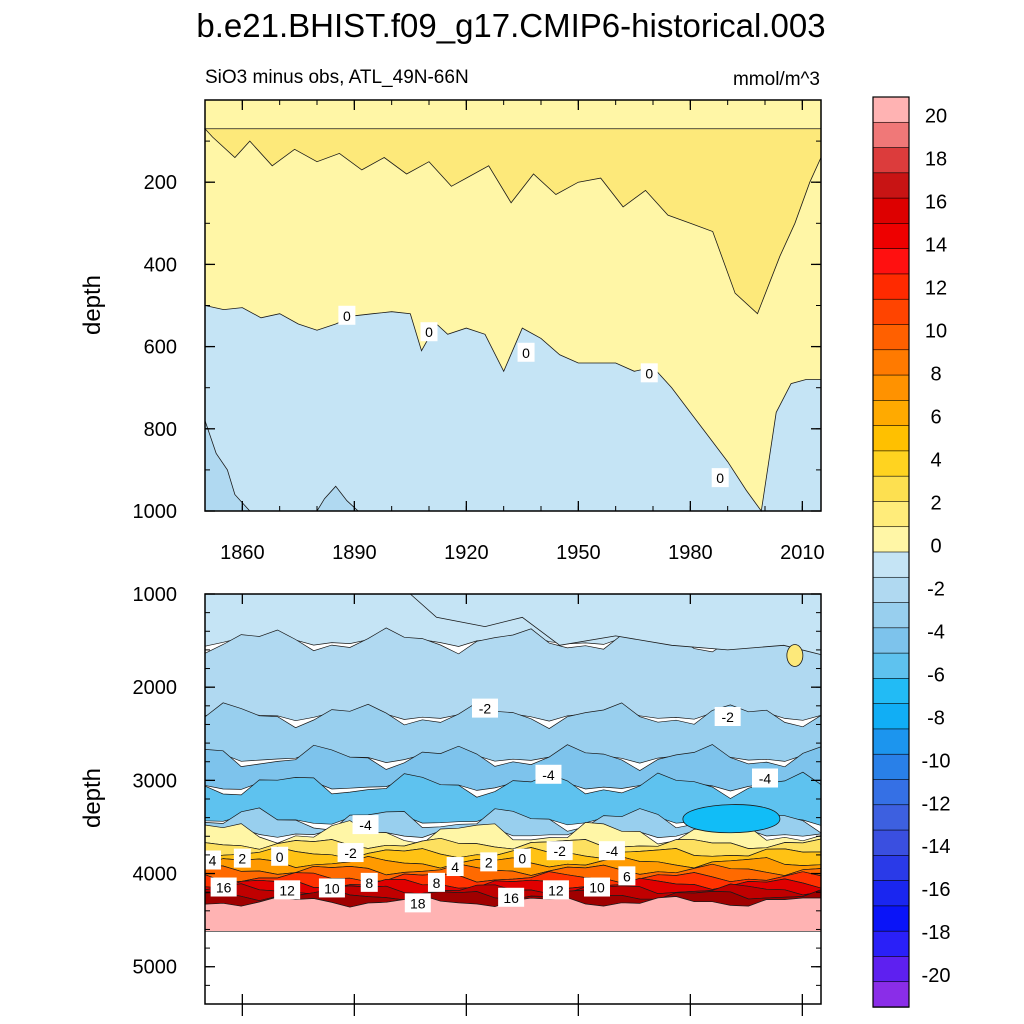 The height and width of the screenshot is (1024, 1024). I want to click on colorbar-tick-label: -2, so click(936, 589).